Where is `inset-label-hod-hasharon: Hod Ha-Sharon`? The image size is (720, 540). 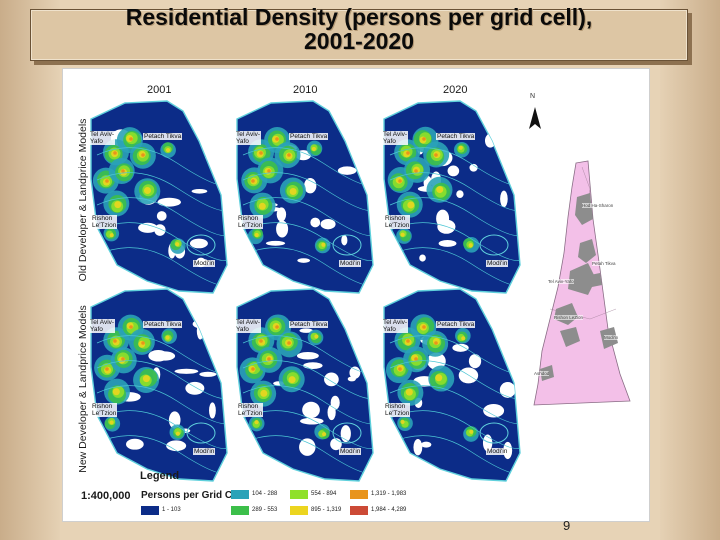
inset-label-hod-hasharon: Hod Ha-Sharon is located at coordinates (598, 205).